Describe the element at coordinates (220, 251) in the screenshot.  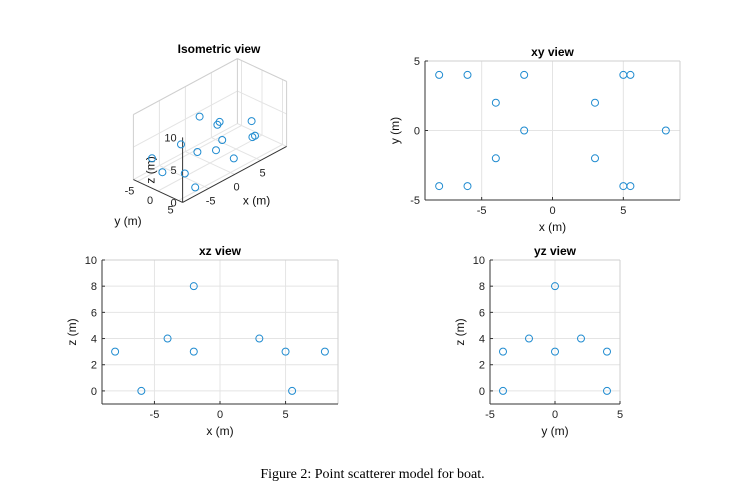
I see `chart-title: xz view` at that location.